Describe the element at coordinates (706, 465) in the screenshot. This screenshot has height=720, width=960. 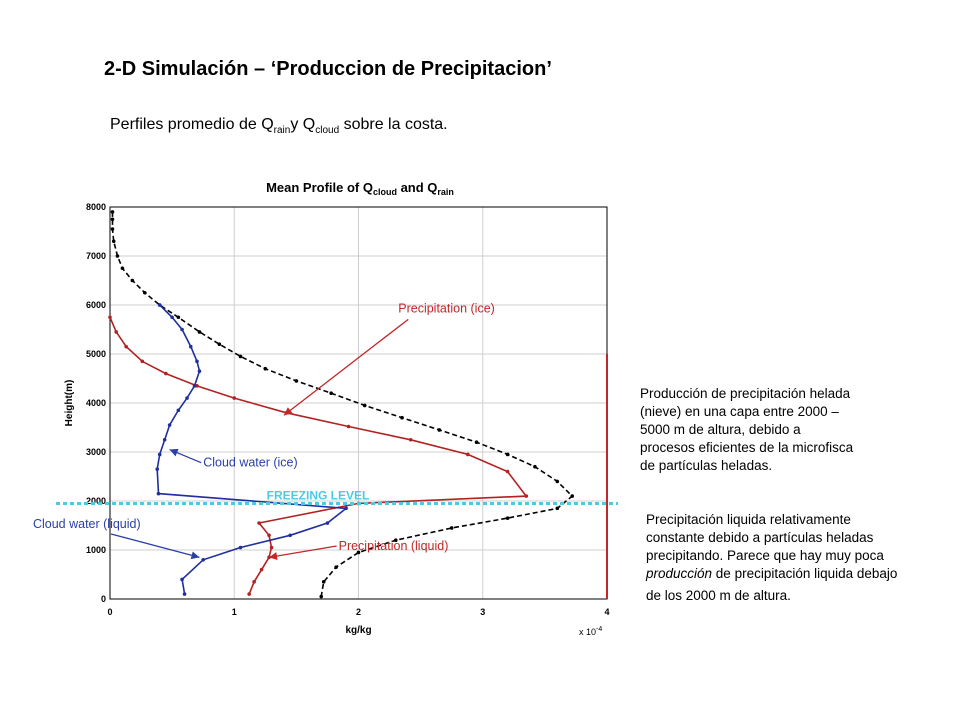
I see `note-ice-line: de partículas heladas.` at that location.